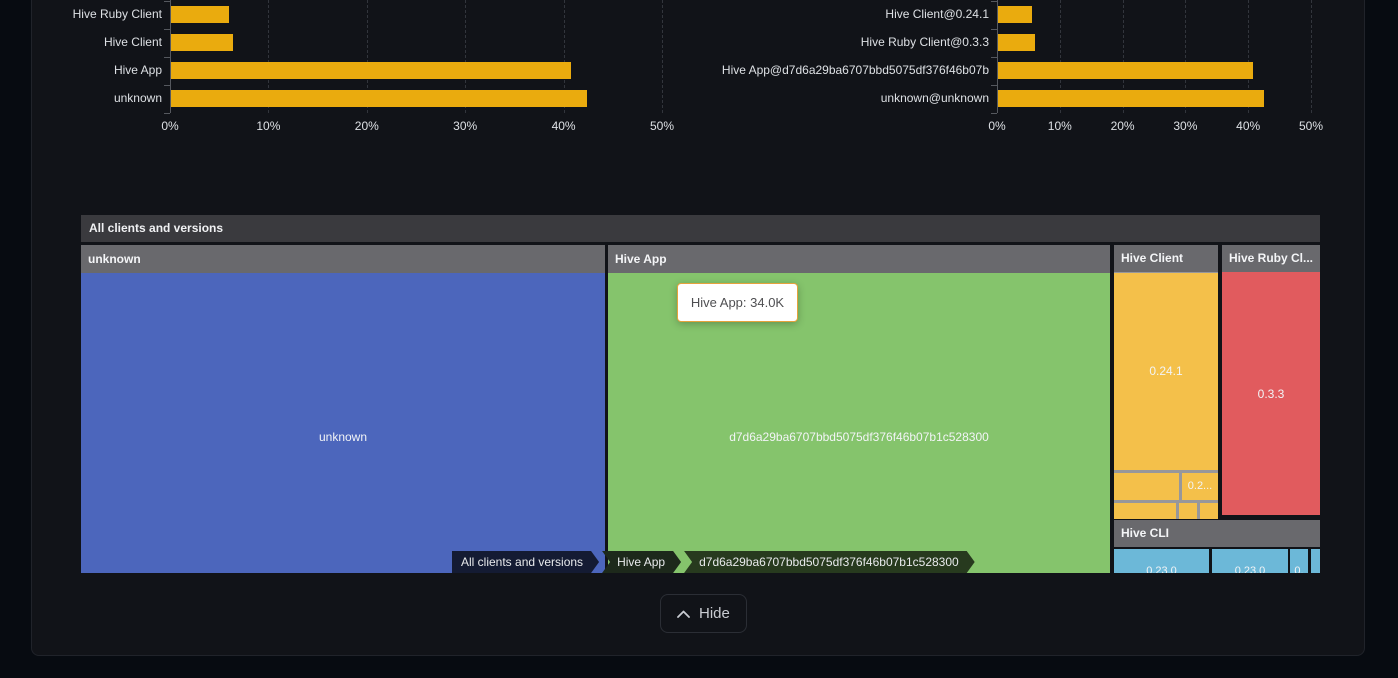 Image resolution: width=1398 pixels, height=678 pixels. Describe the element at coordinates (132, 42) in the screenshot. I see `category-label: Hive Client` at that location.